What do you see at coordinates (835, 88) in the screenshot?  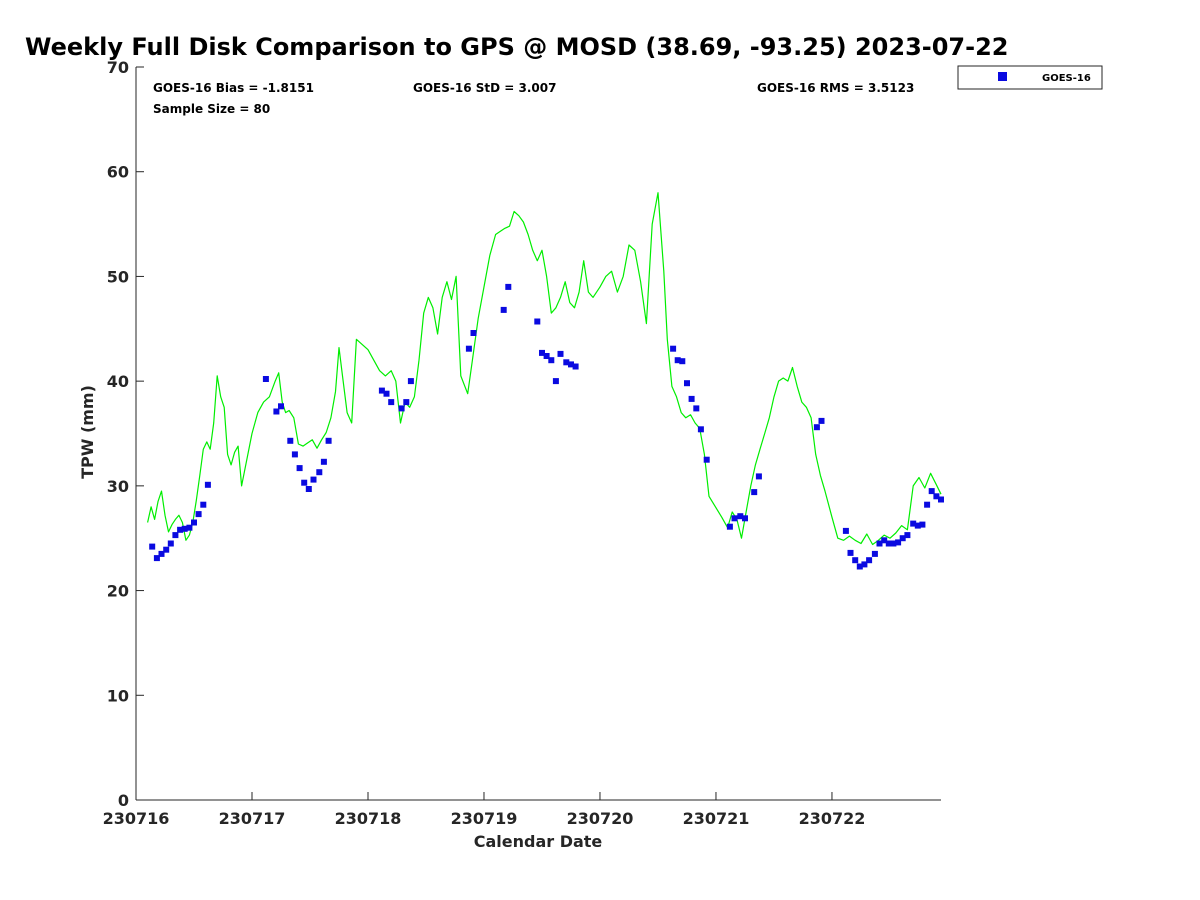 I see `stat-rms: GOES-16 RMS = 3.5123` at bounding box center [835, 88].